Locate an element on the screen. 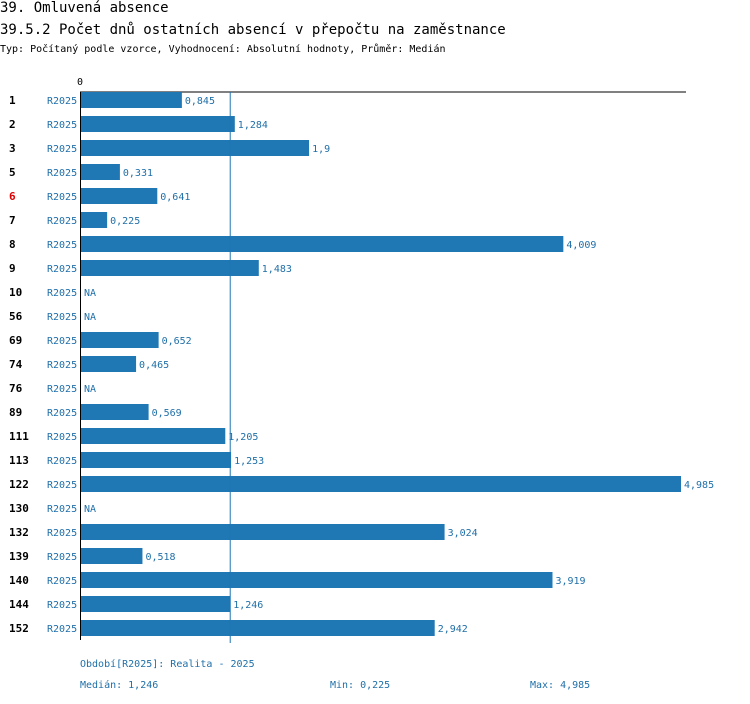  row-id-label: 122 is located at coordinates (19, 484).